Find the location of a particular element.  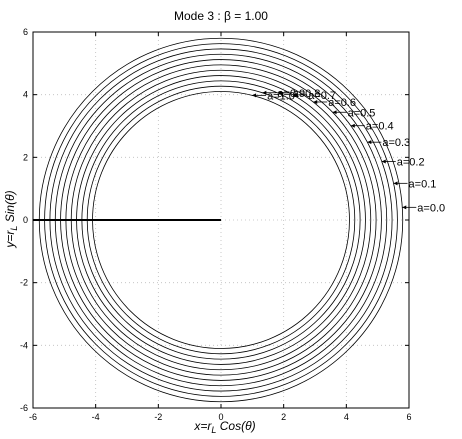

series-label: a=1.0 is located at coordinates (281, 96).